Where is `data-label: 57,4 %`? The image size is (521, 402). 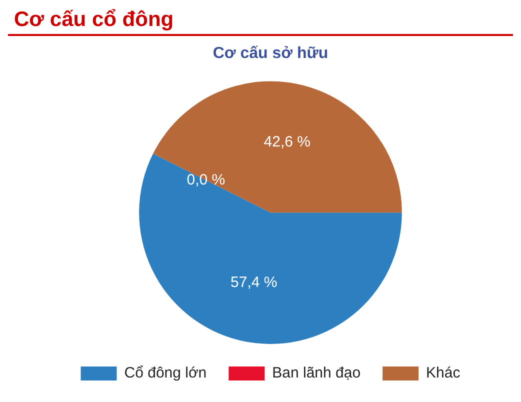
data-label: 57,4 % is located at coordinates (254, 283).